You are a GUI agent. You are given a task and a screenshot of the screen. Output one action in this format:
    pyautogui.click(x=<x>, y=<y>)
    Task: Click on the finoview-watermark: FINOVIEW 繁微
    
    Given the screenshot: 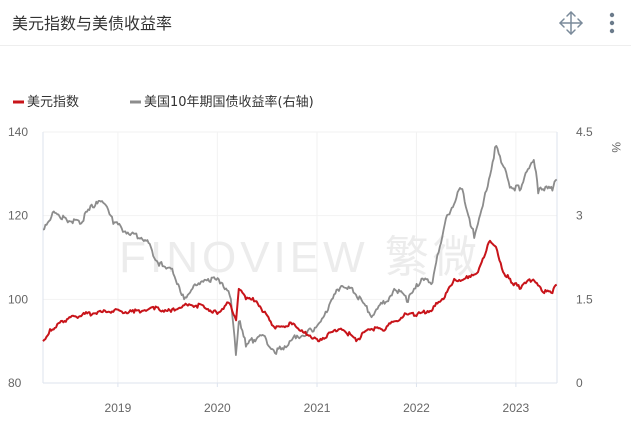 What is the action you would take?
    pyautogui.click(x=300, y=257)
    